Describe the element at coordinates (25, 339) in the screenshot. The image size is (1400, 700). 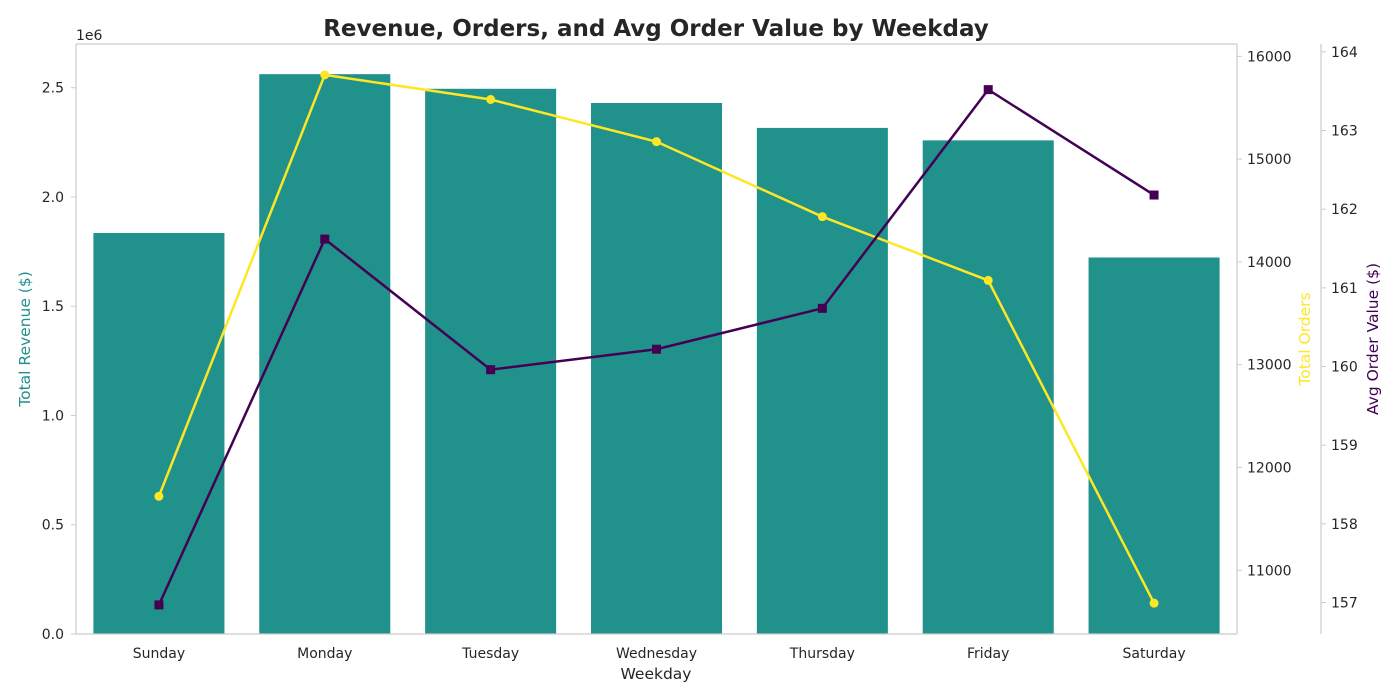
I see `left-axis-label: Total Revenue ($)` at that location.